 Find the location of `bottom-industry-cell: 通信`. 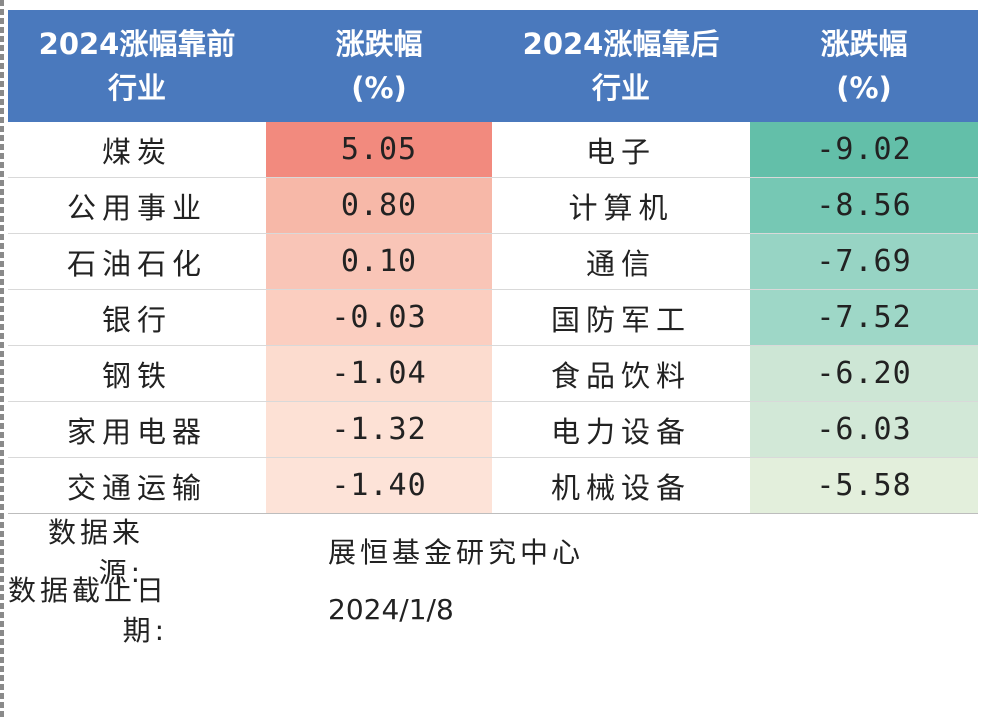

bottom-industry-cell: 通信 is located at coordinates (620, 263).